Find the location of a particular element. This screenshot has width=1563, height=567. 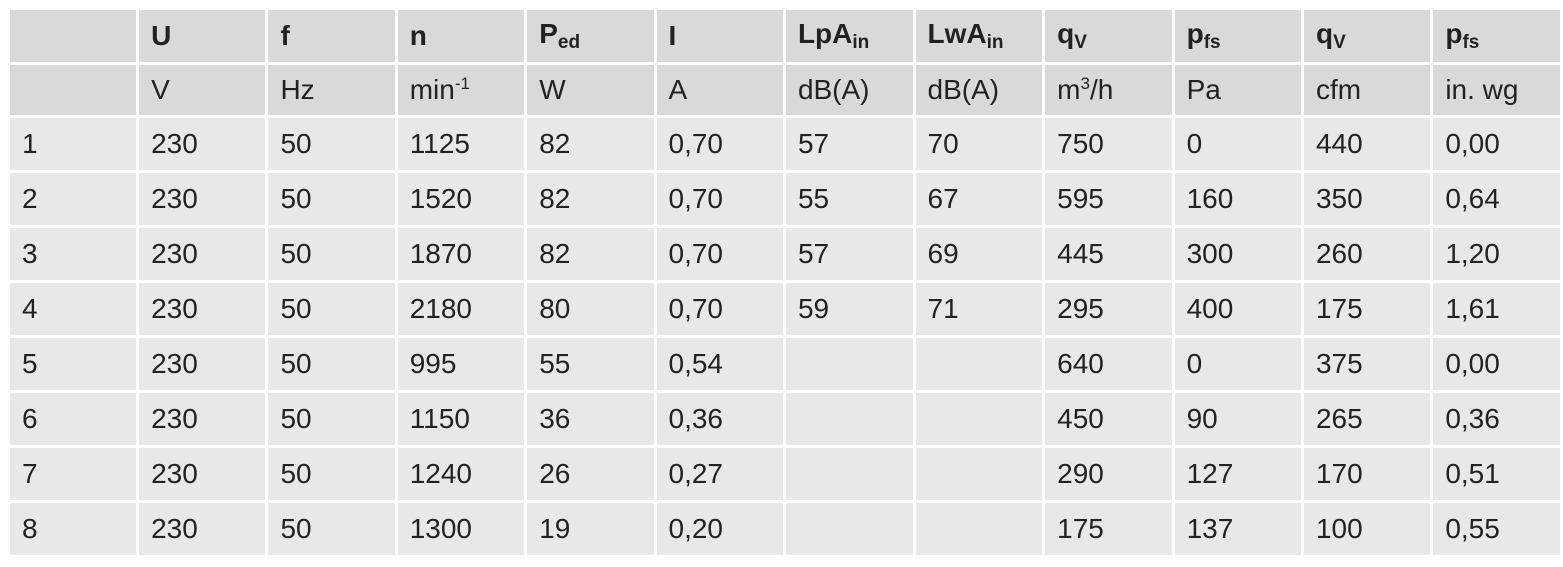

value-cell: 640 is located at coordinates (1108, 364).